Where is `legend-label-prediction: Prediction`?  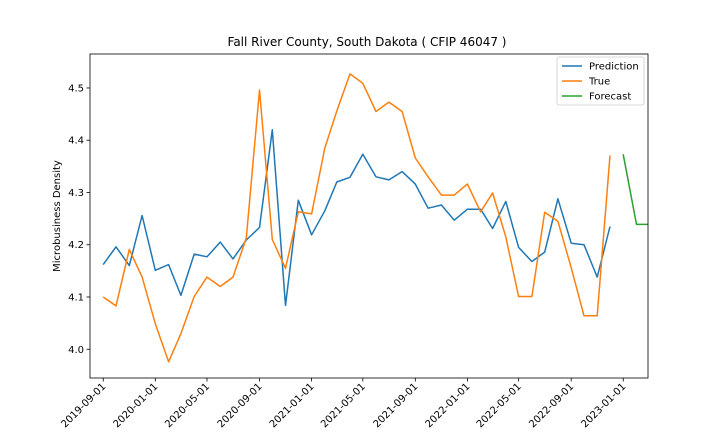 legend-label-prediction: Prediction is located at coordinates (614, 67).